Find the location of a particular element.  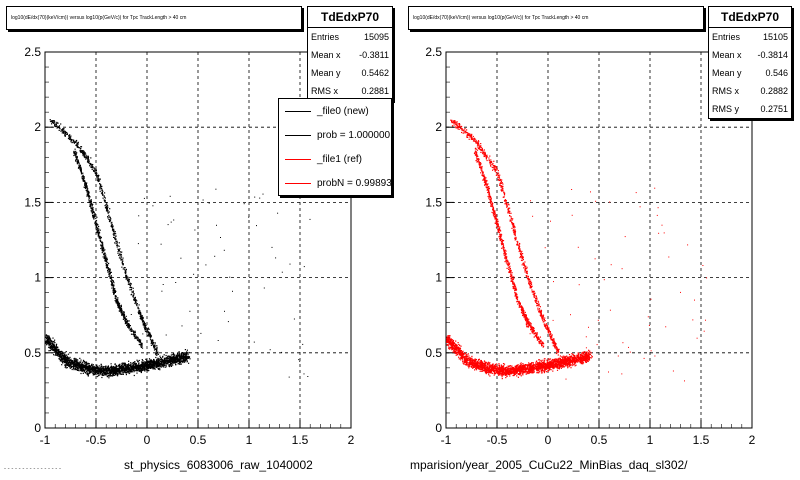

y-tick-label: 0.5 is located at coordinates (32, 353).